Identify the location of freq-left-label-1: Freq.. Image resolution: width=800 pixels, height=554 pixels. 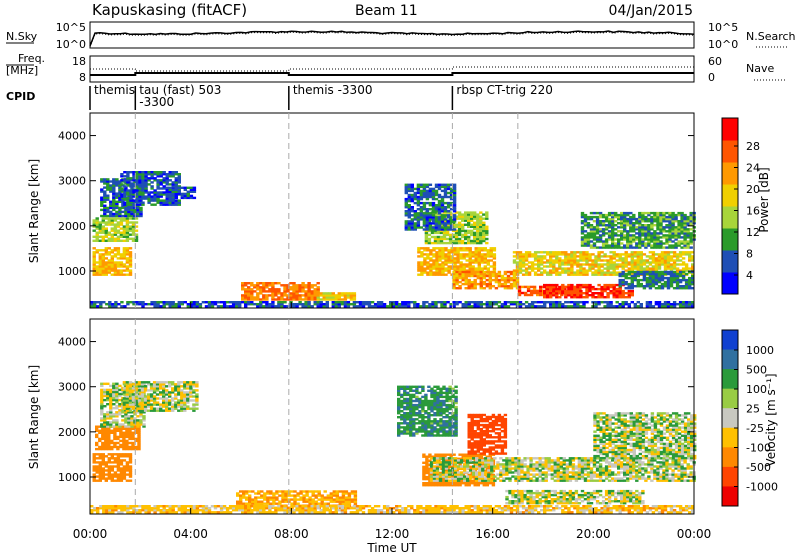
(31, 58).